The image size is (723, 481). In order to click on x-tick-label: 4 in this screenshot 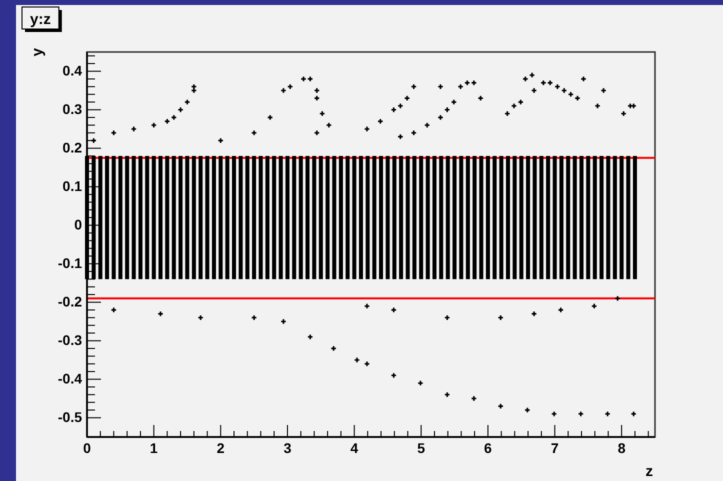, I will do `click(354, 448)`.